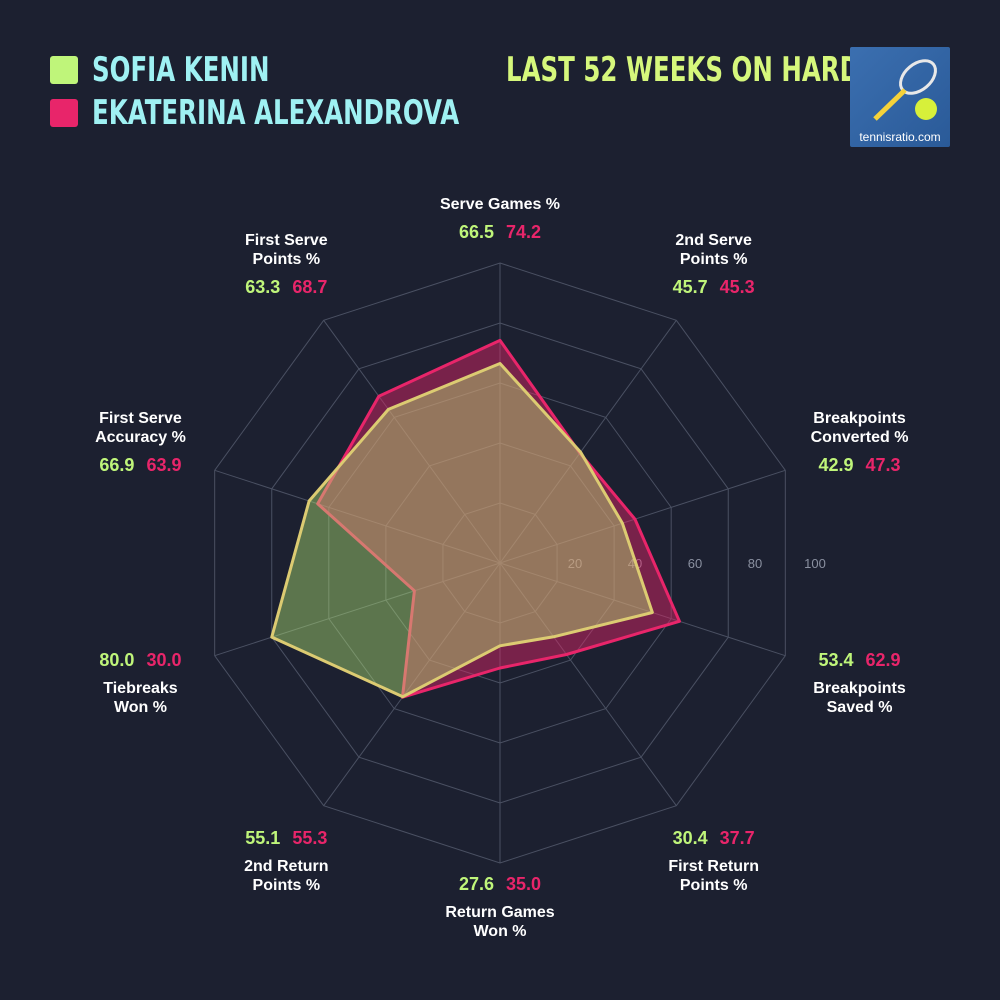  I want to click on value-labels: 27.6 35.0, so click(500, 884).